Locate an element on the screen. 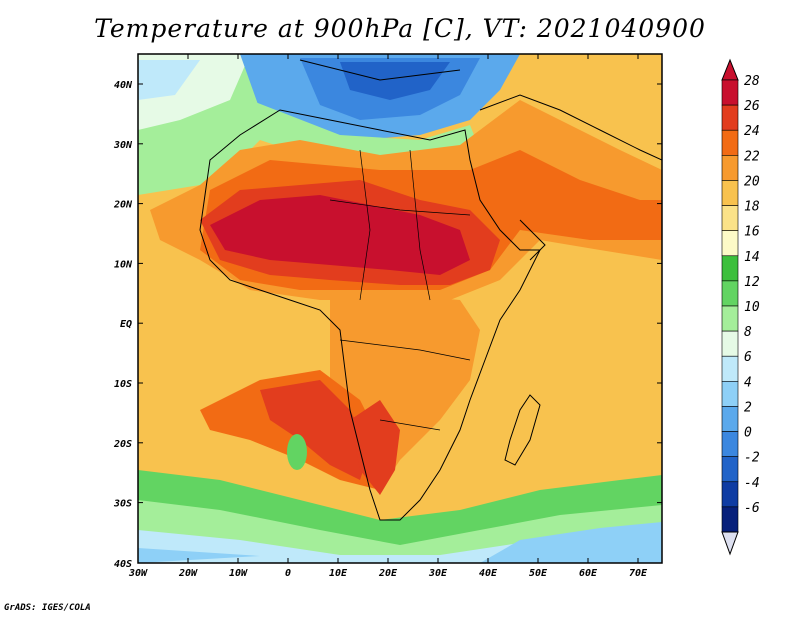 The height and width of the screenshot is (618, 800). longitude-label: 20E is located at coordinates (388, 573).